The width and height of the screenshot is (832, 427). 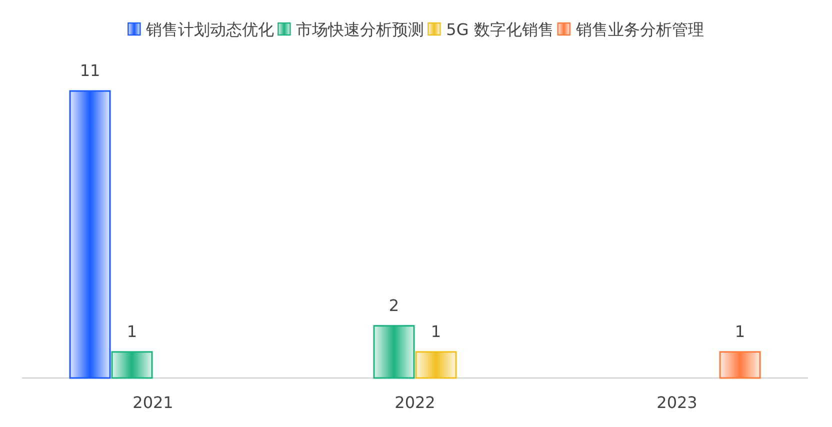 What do you see at coordinates (90, 70) in the screenshot?
I see `data-label: 11` at bounding box center [90, 70].